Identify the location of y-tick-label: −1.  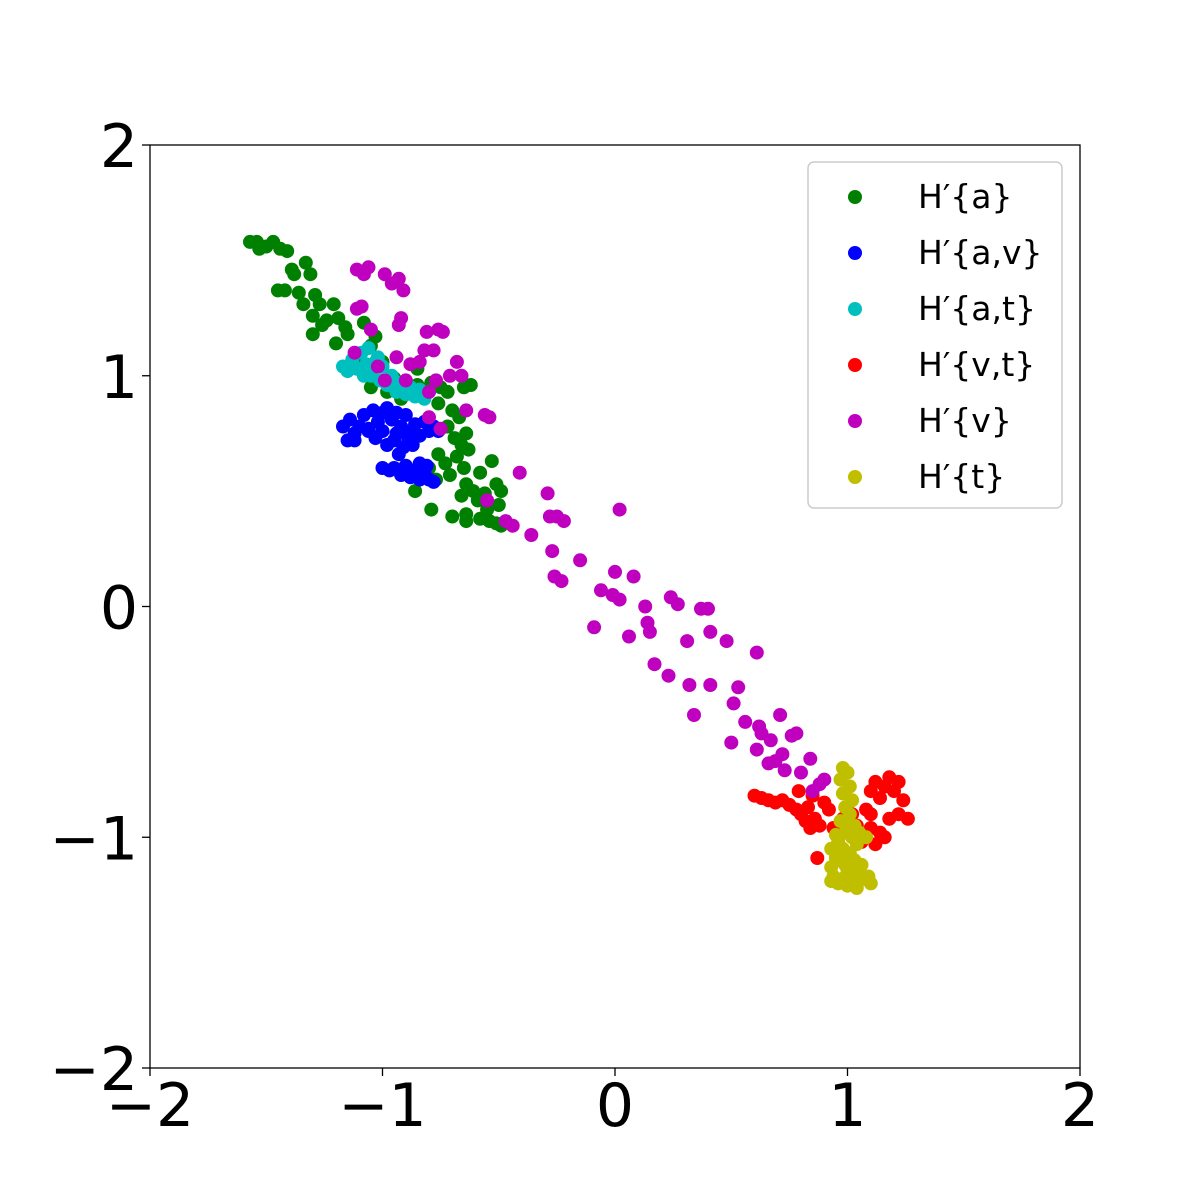
(94, 839).